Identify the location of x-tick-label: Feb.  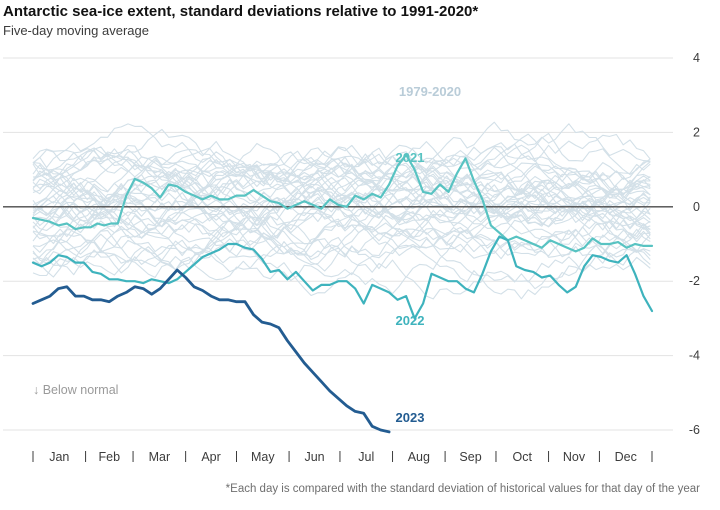
(110, 457).